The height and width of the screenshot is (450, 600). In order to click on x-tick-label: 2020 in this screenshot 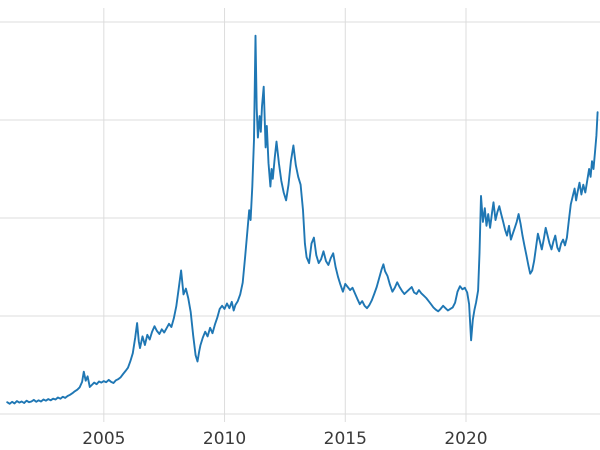, I will do `click(465, 439)`.